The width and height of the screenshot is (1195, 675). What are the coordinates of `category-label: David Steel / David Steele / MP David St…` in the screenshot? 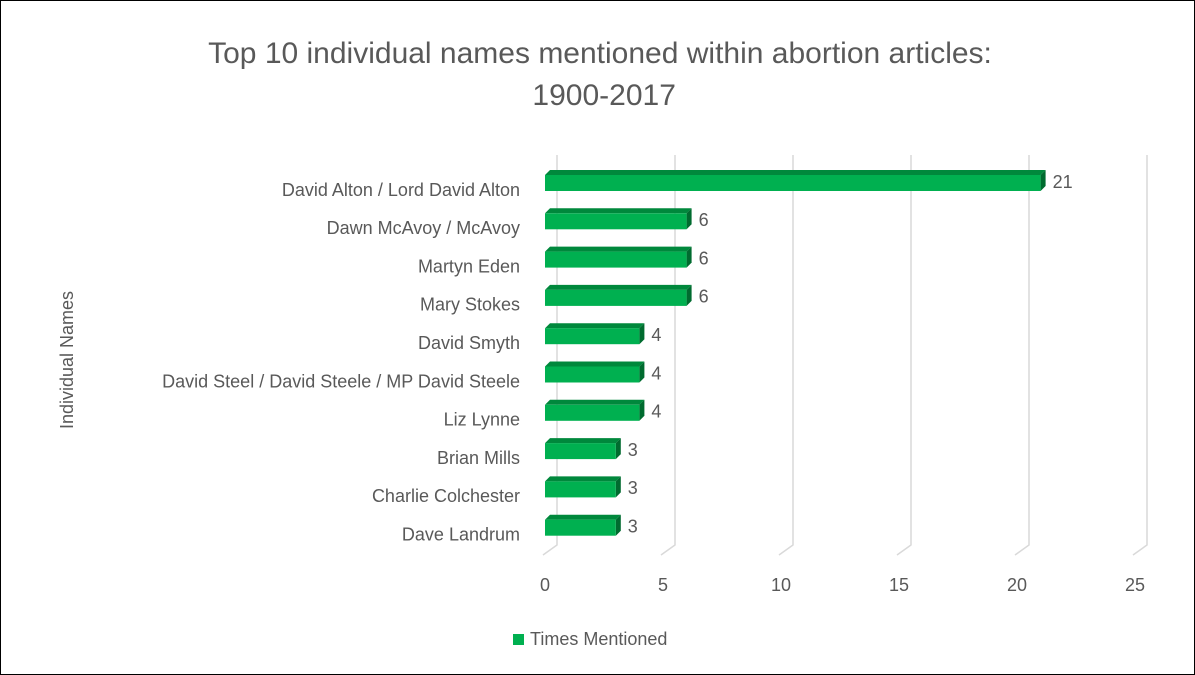 It's located at (341, 381).